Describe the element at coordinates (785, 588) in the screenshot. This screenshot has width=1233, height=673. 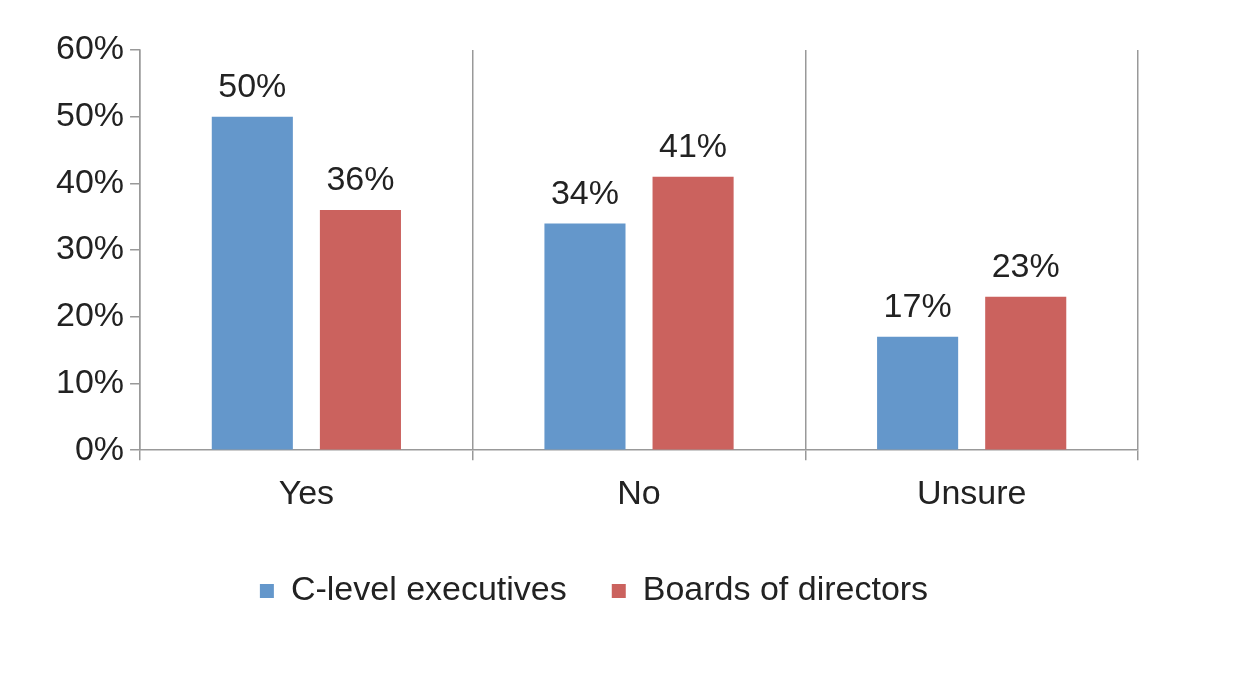
I see `legend-label: Boards of directors` at that location.